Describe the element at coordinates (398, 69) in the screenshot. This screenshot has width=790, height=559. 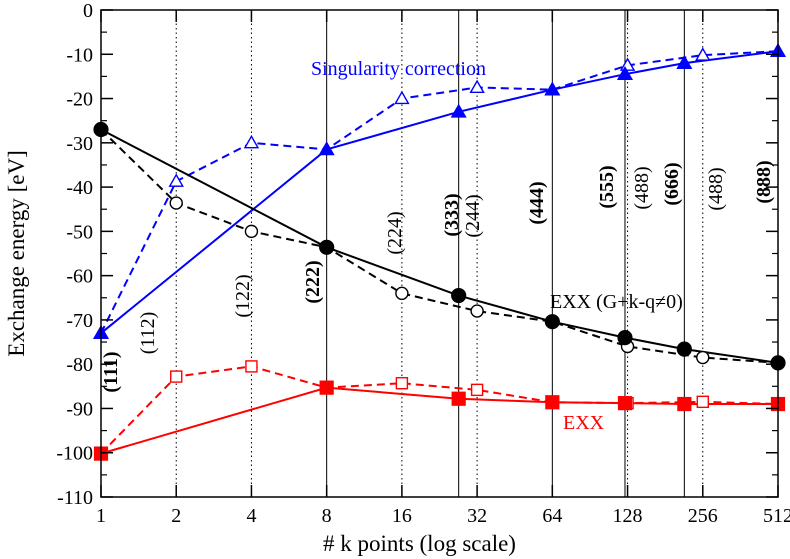
I see `annotation-singularity-correction: Singularity correction` at that location.